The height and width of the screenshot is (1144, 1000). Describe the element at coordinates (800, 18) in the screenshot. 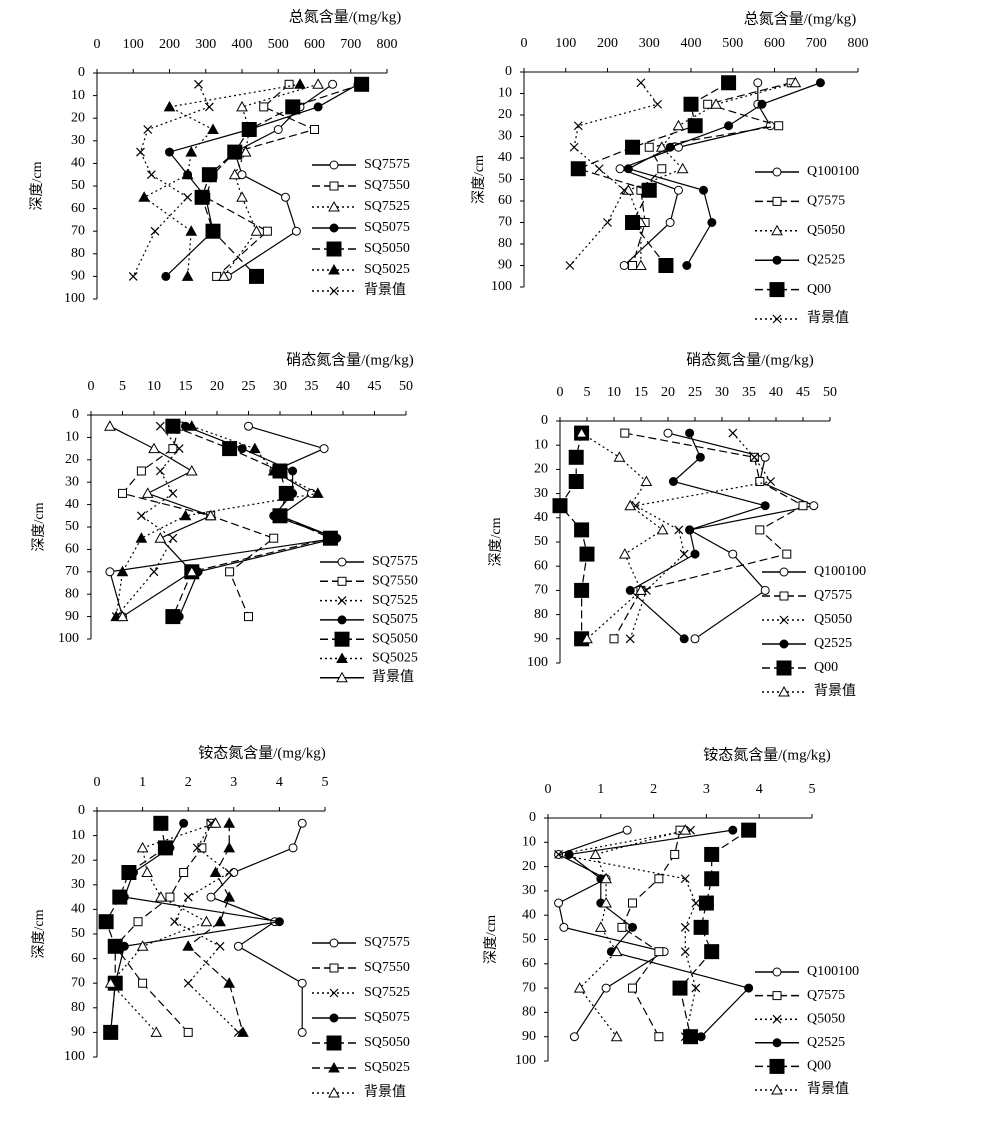

I see `chart-title: 总氮含量/(mg/kg)` at that location.